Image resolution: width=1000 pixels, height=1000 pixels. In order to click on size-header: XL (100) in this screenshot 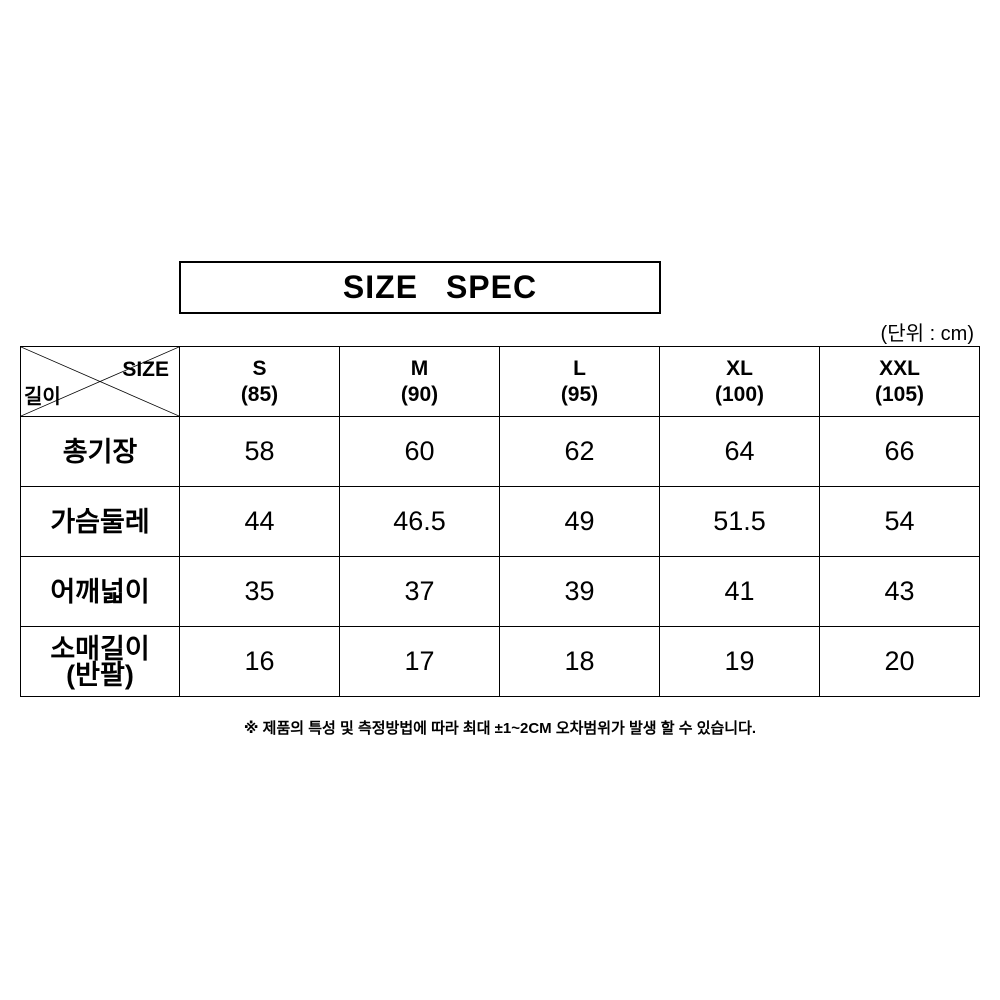, I will do `click(739, 381)`.